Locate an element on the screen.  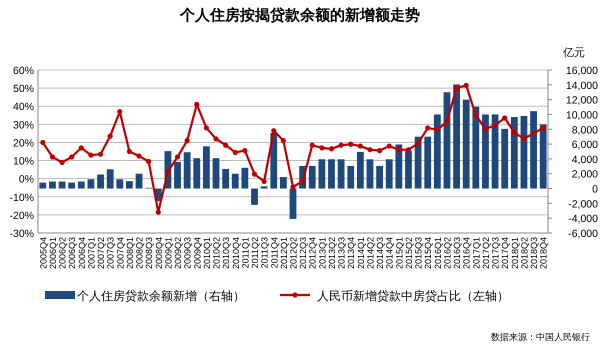
x-tick-label: 2018Q4 is located at coordinates (543, 253).